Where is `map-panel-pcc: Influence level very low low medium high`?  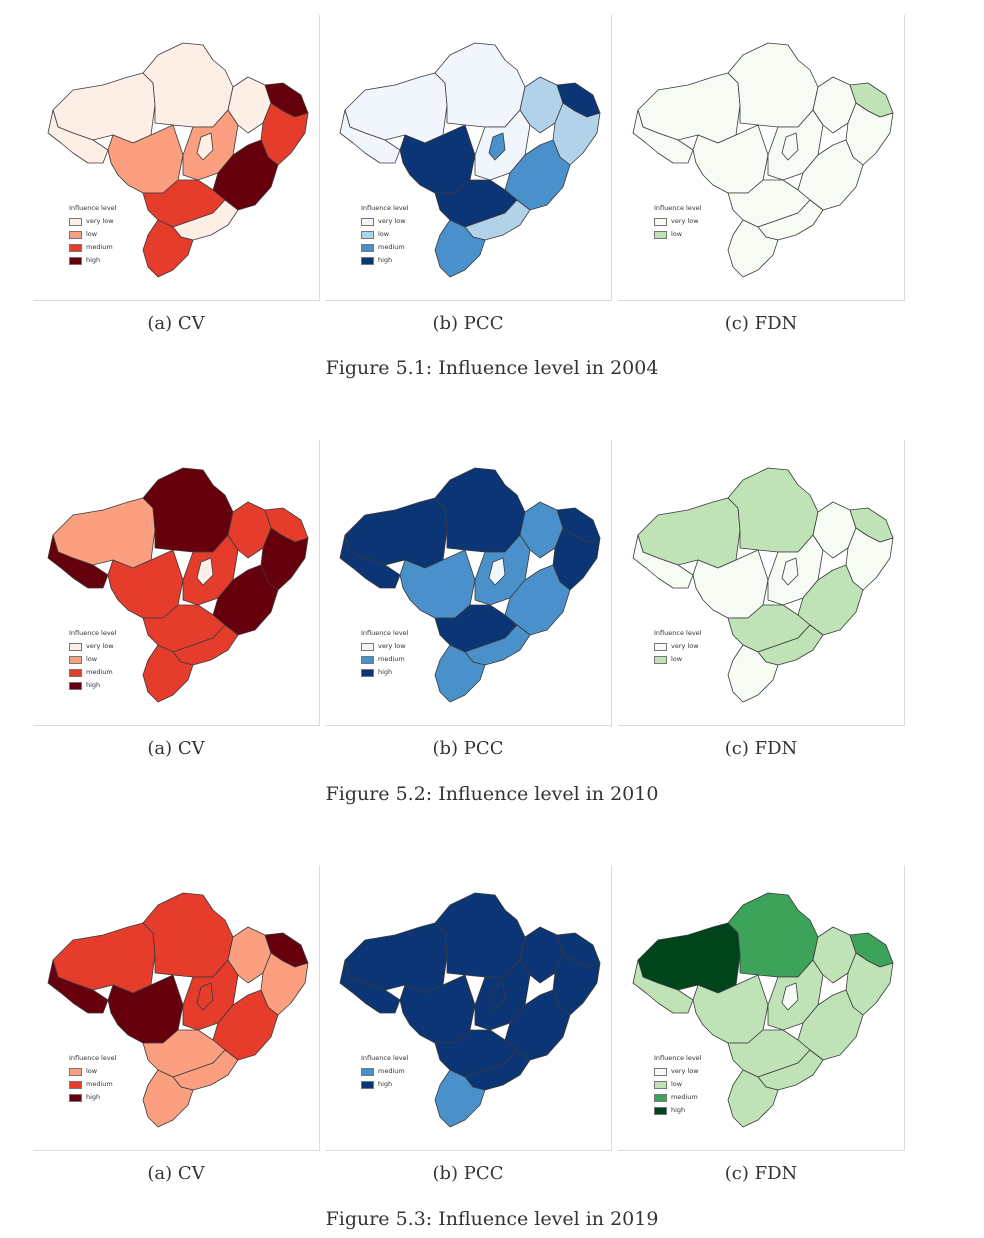 map-panel-pcc: Influence level very low low medium high is located at coordinates (468, 158).